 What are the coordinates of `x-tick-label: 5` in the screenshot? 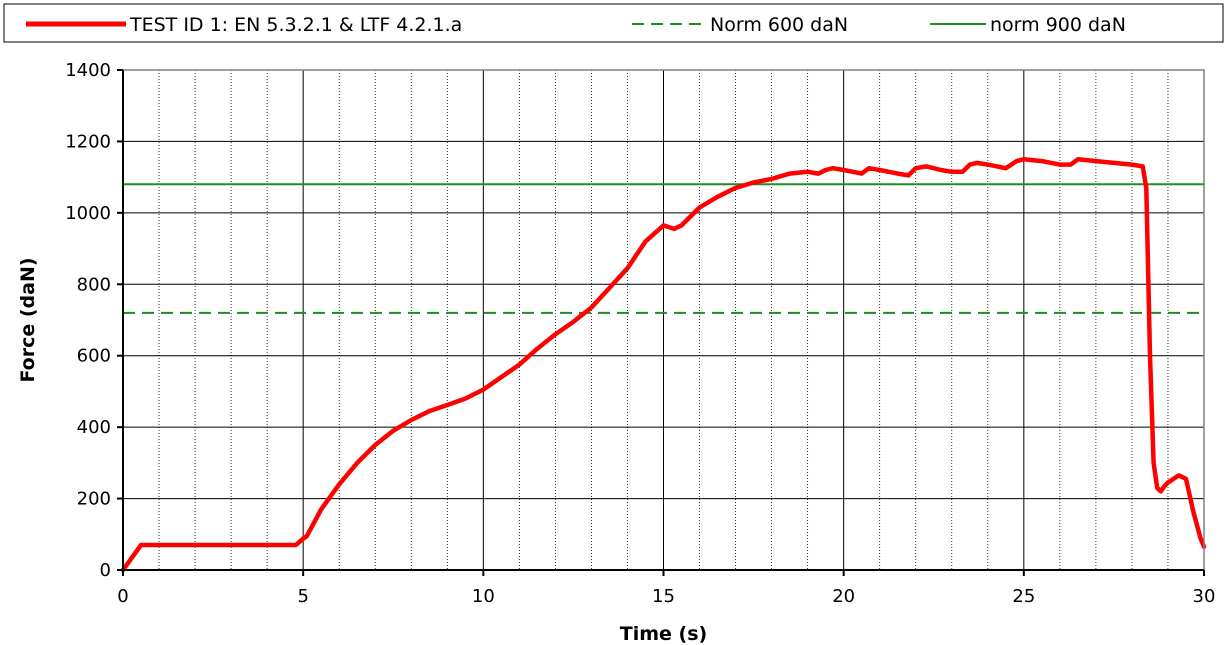 It's located at (302, 596).